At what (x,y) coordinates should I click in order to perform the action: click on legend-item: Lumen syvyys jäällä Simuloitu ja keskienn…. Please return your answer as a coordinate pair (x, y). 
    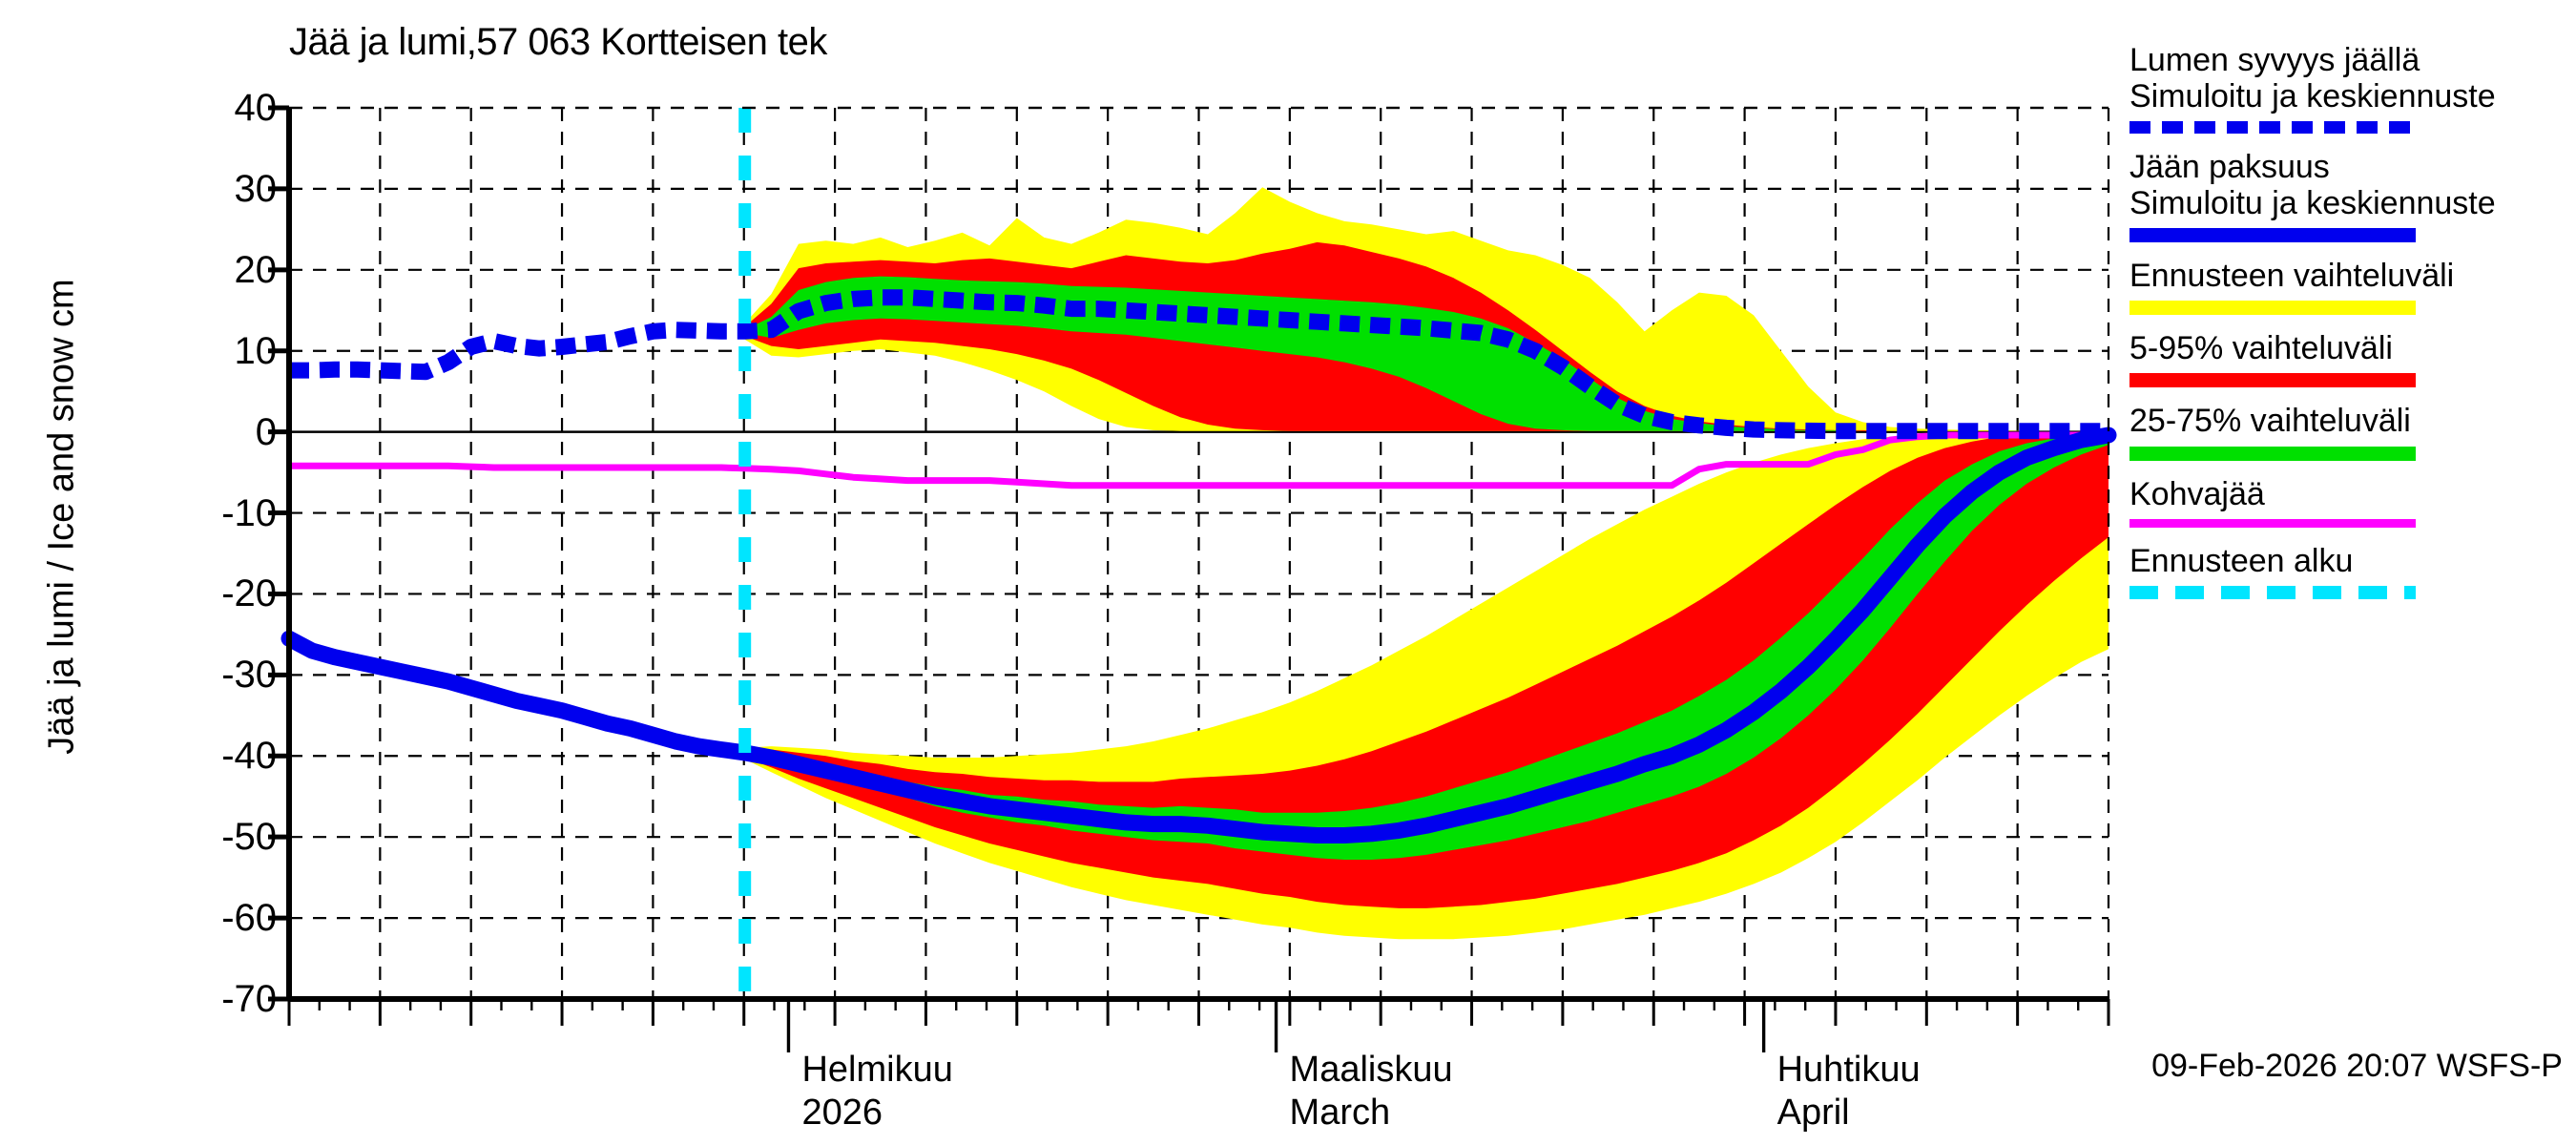
    Looking at the image, I should click on (2352, 89).